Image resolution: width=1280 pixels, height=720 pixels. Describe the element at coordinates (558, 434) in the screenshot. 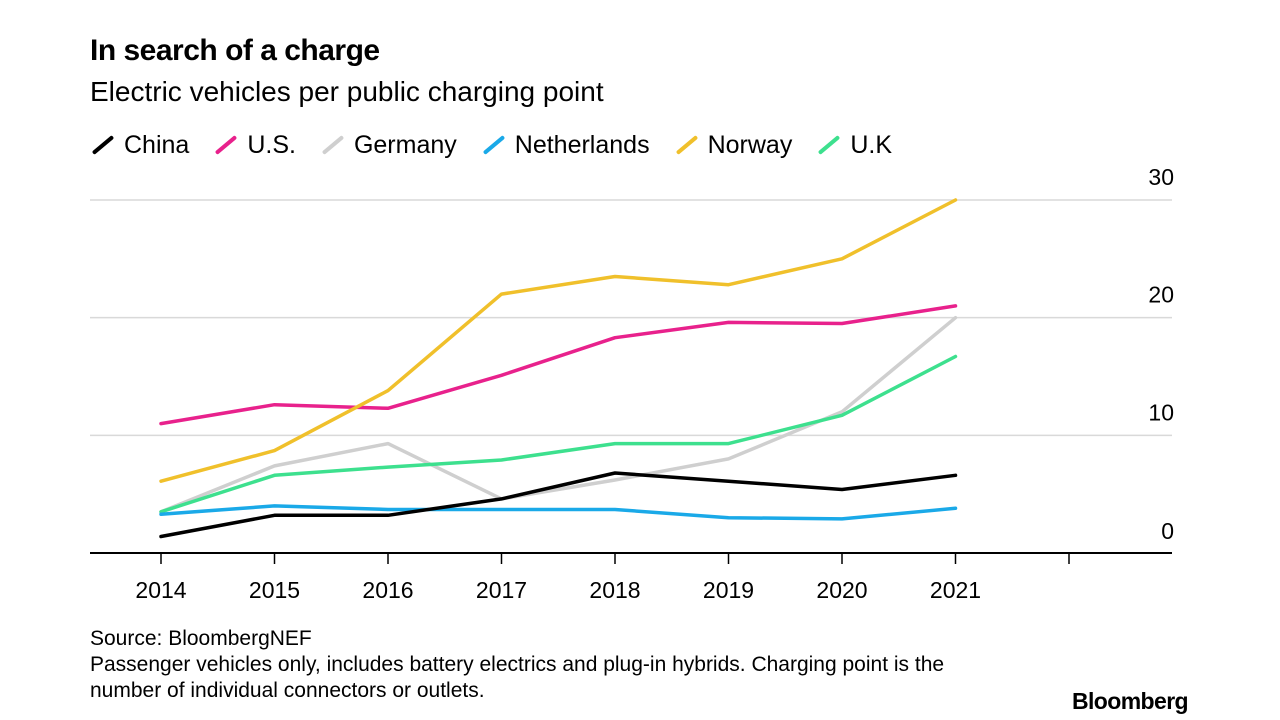

I see `series-line-uk` at that location.